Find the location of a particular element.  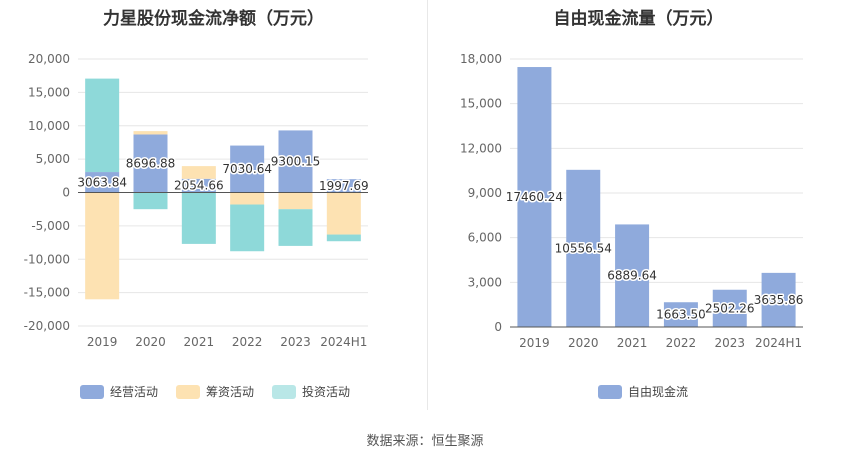

data-label: 1997.69 is located at coordinates (344, 186).